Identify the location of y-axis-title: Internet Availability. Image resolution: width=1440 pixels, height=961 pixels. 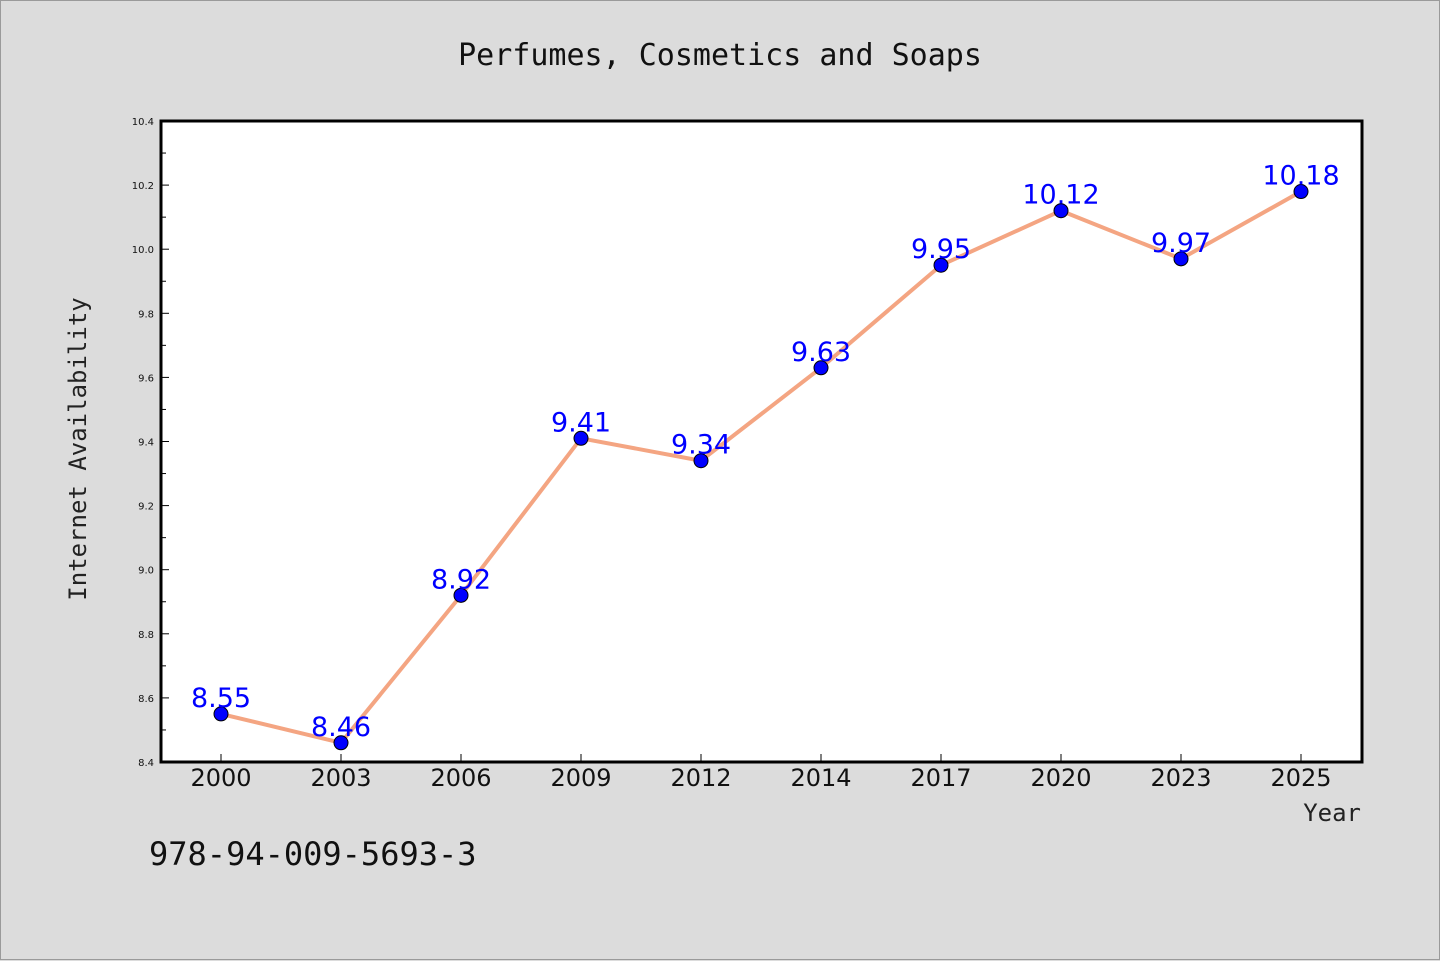
(78, 448).